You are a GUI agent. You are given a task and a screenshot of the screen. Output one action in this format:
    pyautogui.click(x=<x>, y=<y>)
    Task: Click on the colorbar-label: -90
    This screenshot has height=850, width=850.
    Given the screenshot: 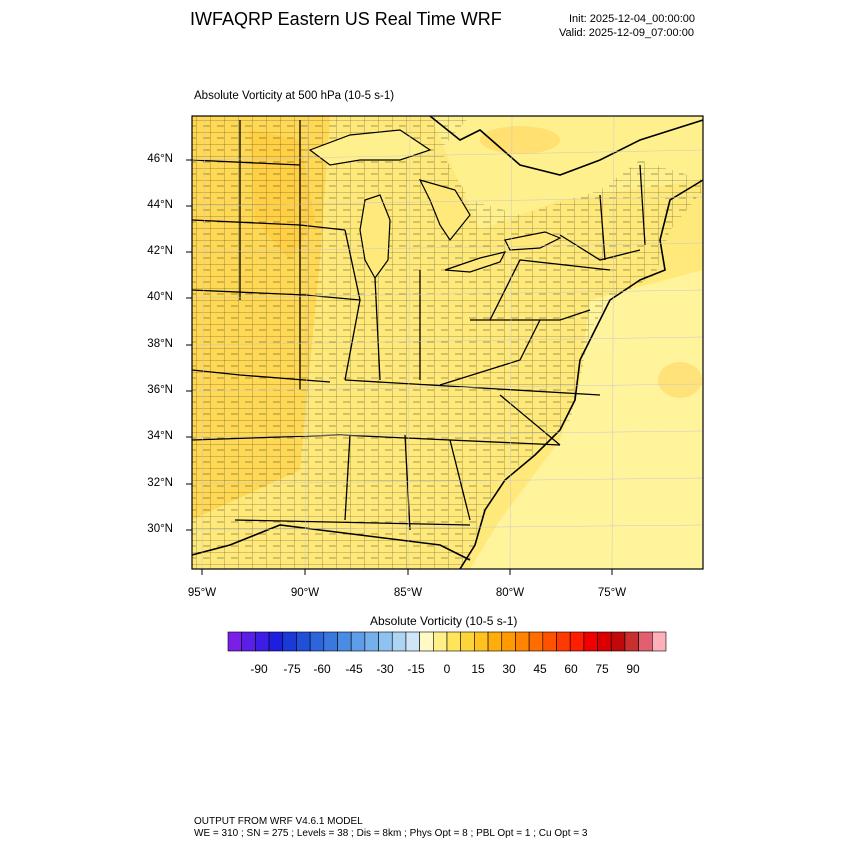 What is the action you would take?
    pyautogui.click(x=259, y=669)
    